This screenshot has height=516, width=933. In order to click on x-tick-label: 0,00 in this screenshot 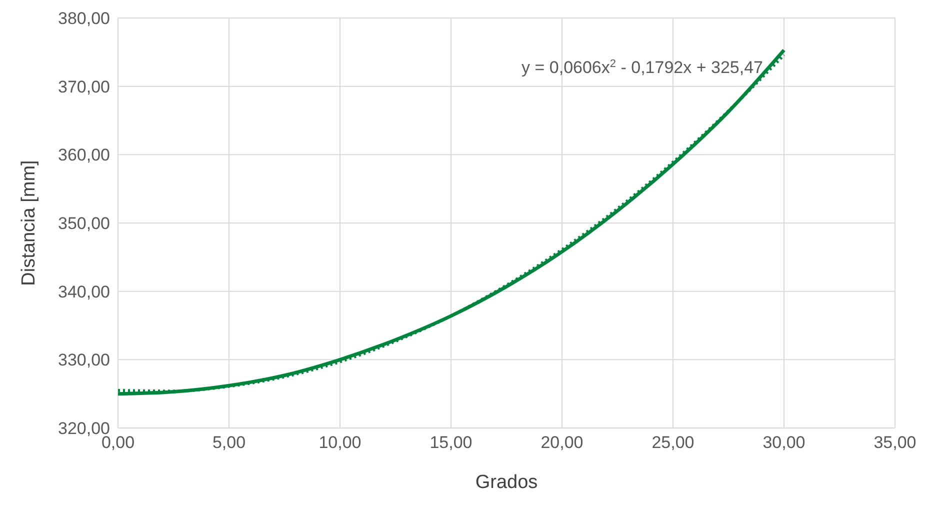, I will do `click(118, 442)`.